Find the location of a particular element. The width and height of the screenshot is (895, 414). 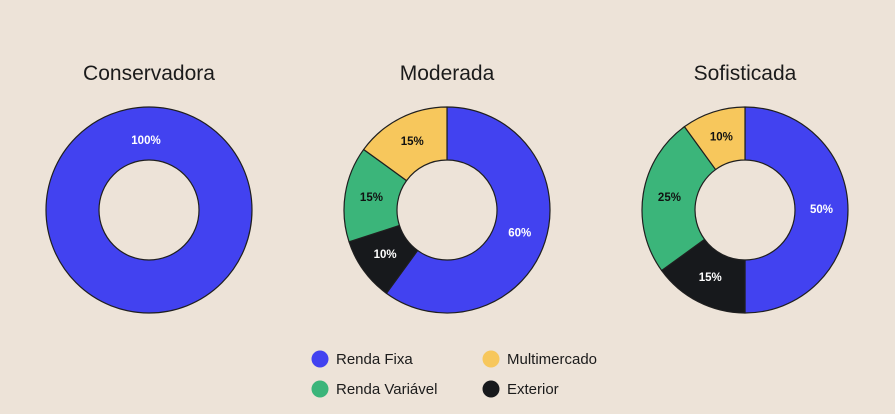

legend-item-renda-variavel: Renda Variável is located at coordinates (374, 389).